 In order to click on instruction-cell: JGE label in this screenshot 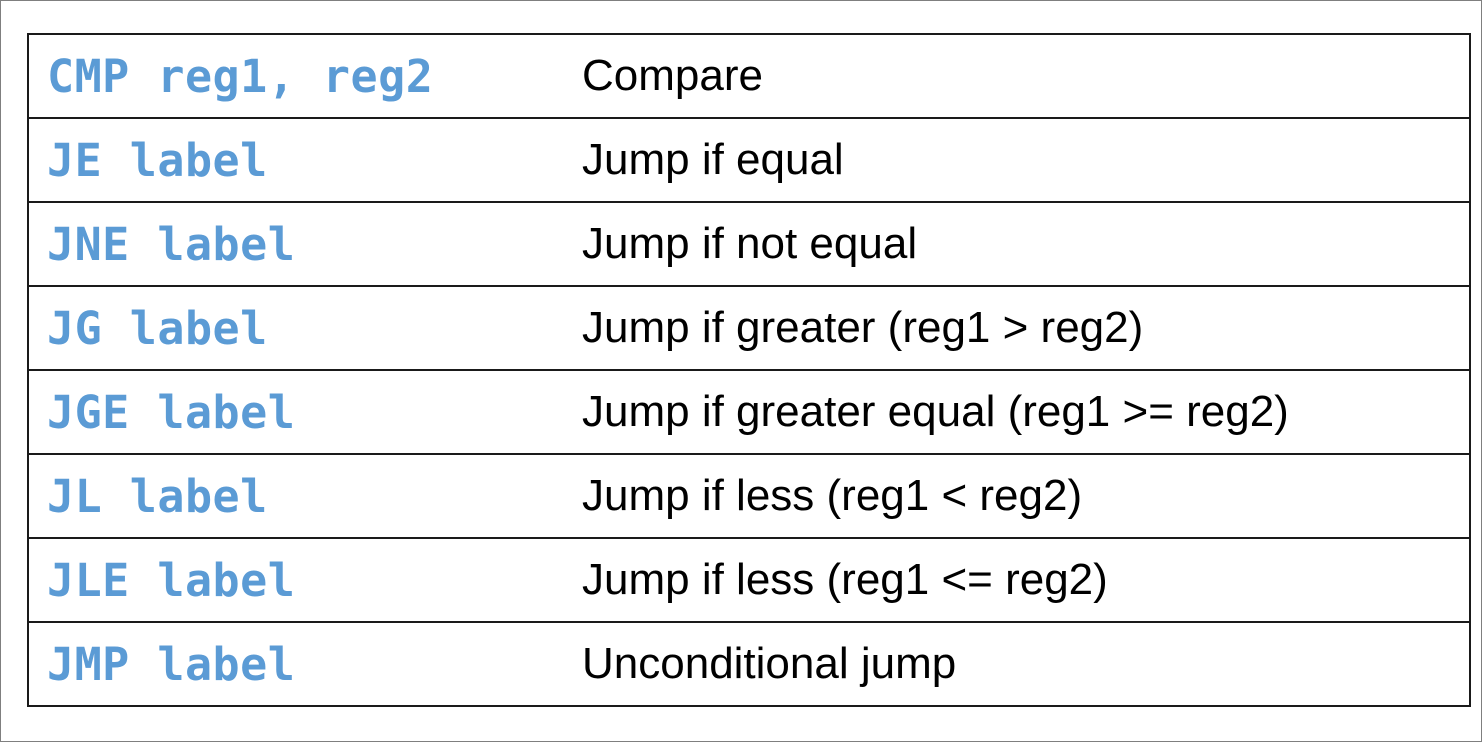, I will do `click(296, 412)`.